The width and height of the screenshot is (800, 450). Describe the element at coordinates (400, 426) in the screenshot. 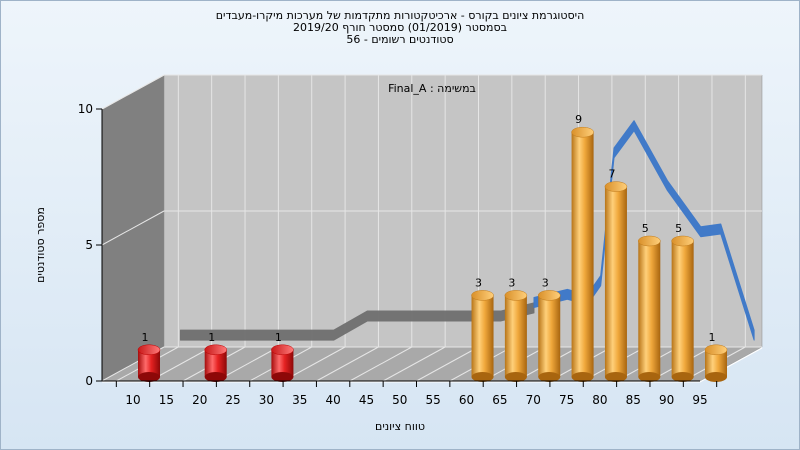

I see `x-axis-title: טווח ציונים` at that location.